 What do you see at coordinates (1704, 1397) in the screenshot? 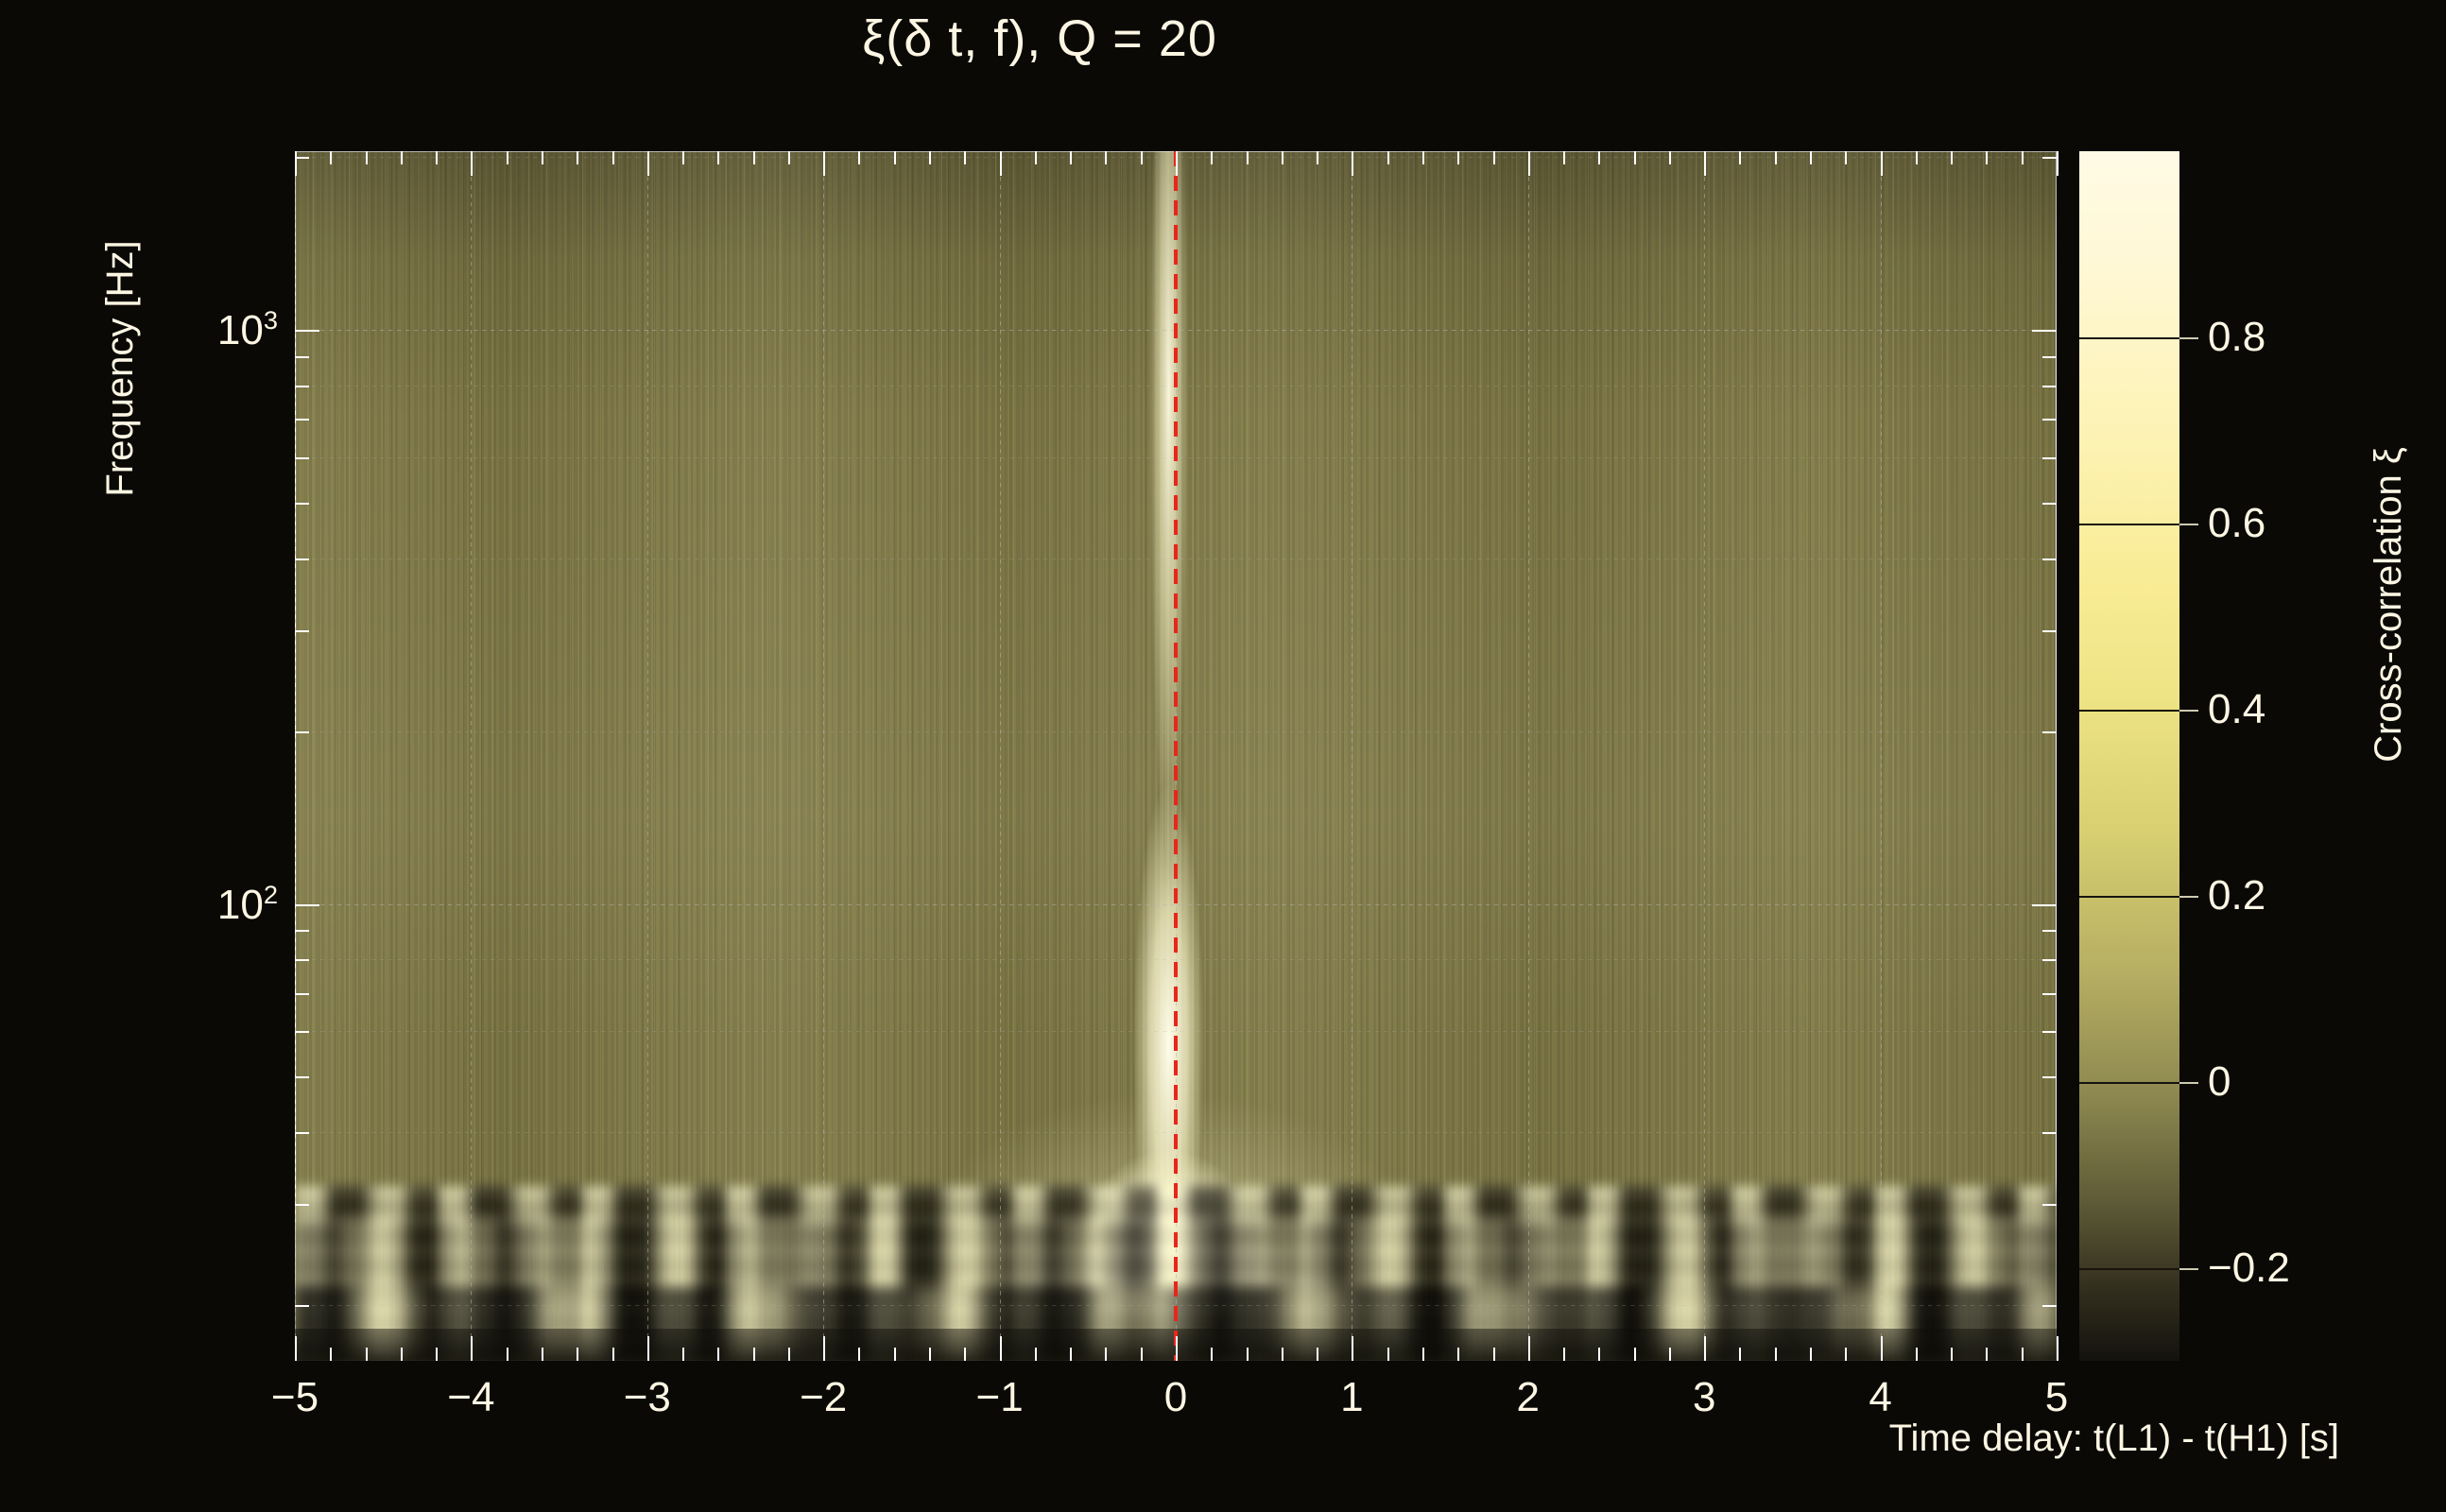
I see `x-tick-label: 3` at bounding box center [1704, 1397].